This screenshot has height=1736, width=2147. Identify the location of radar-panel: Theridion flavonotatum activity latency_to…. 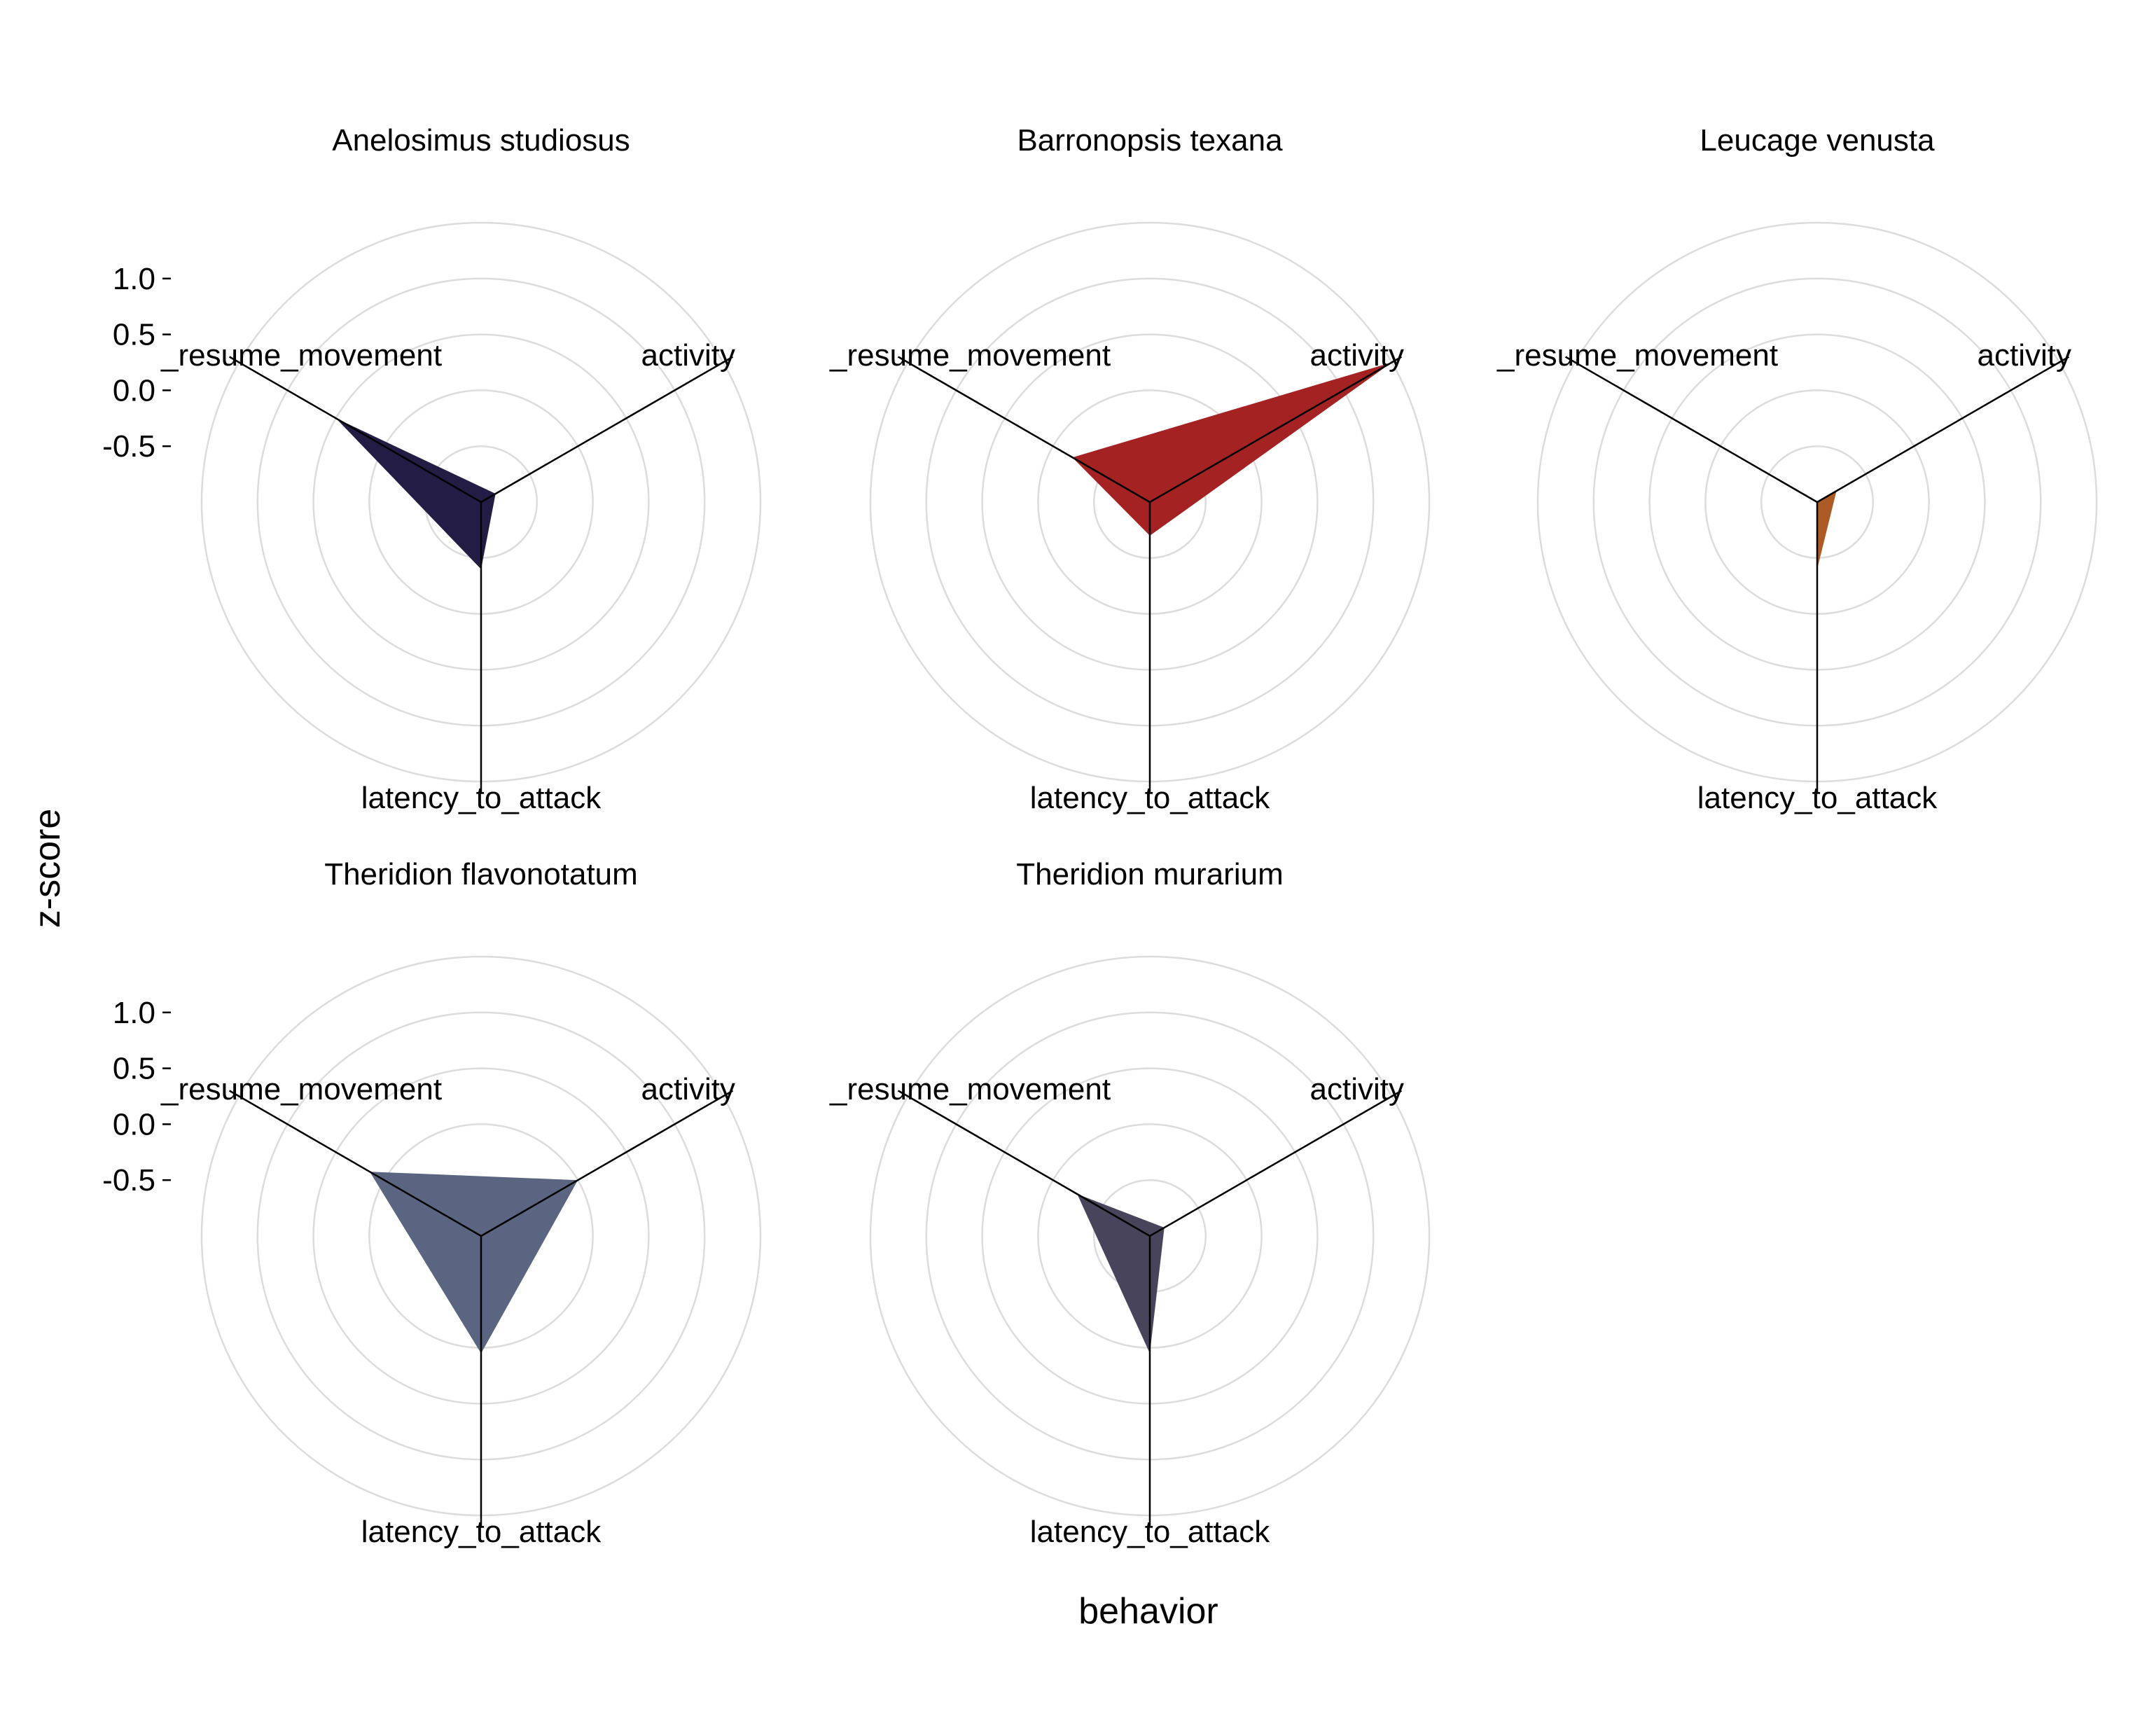
(432, 1203).